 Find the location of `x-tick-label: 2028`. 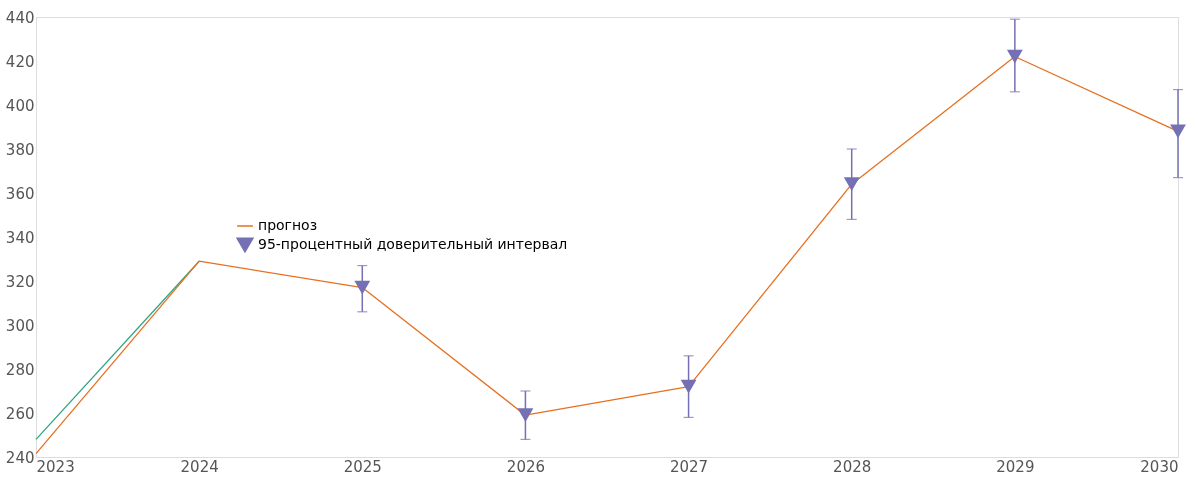

x-tick-label: 2028 is located at coordinates (852, 466).